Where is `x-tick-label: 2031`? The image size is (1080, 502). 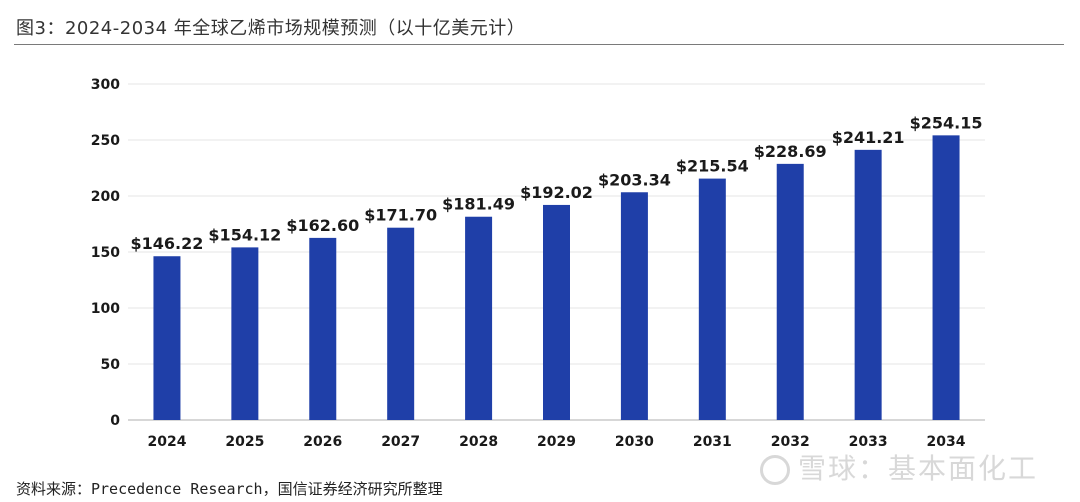
x-tick-label: 2031 is located at coordinates (712, 442).